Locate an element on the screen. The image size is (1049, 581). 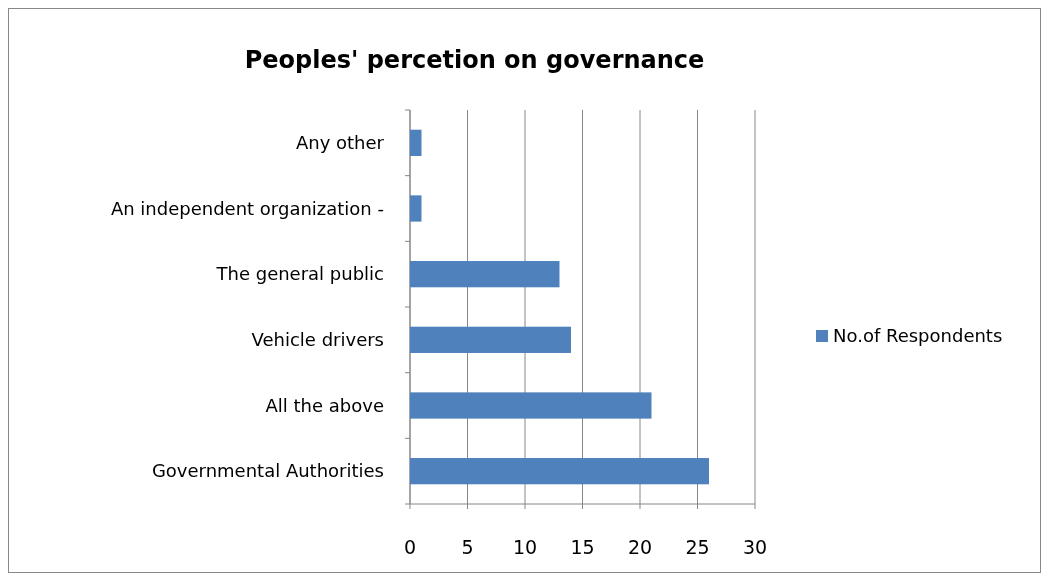
y-tick-label: Governmental Authorities is located at coordinates (267, 471).